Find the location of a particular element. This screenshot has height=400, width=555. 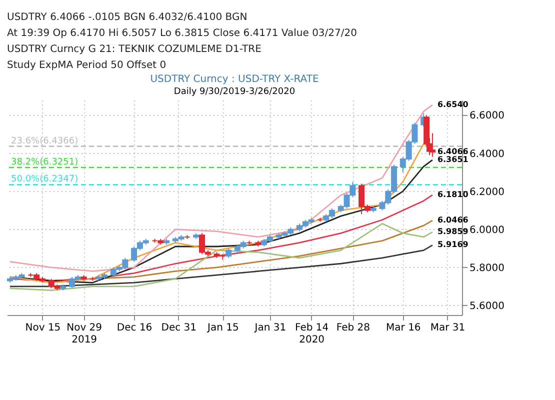

x-tick-label: Nov 29 2019 is located at coordinates (84, 334).